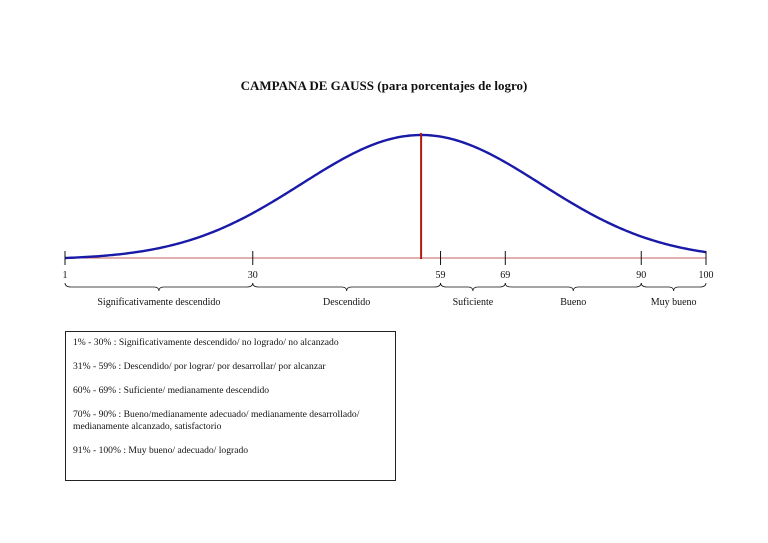 This screenshot has width=768, height=543. What do you see at coordinates (158, 302) in the screenshot?
I see `range-label-1: Significativamente descendido` at bounding box center [158, 302].